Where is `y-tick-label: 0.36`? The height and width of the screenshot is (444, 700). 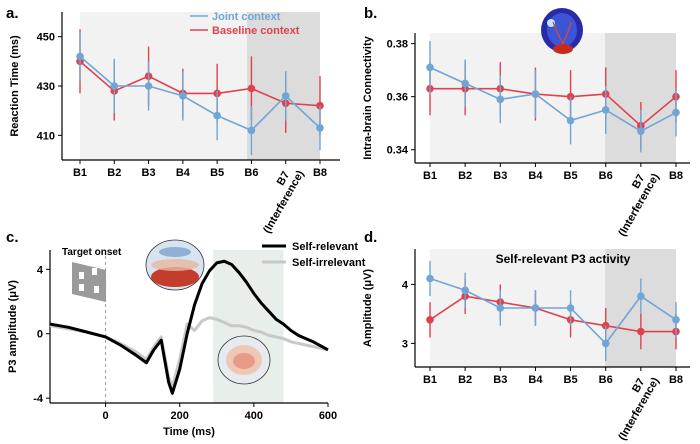
y-tick-label: 0.36 is located at coordinates (397, 98).